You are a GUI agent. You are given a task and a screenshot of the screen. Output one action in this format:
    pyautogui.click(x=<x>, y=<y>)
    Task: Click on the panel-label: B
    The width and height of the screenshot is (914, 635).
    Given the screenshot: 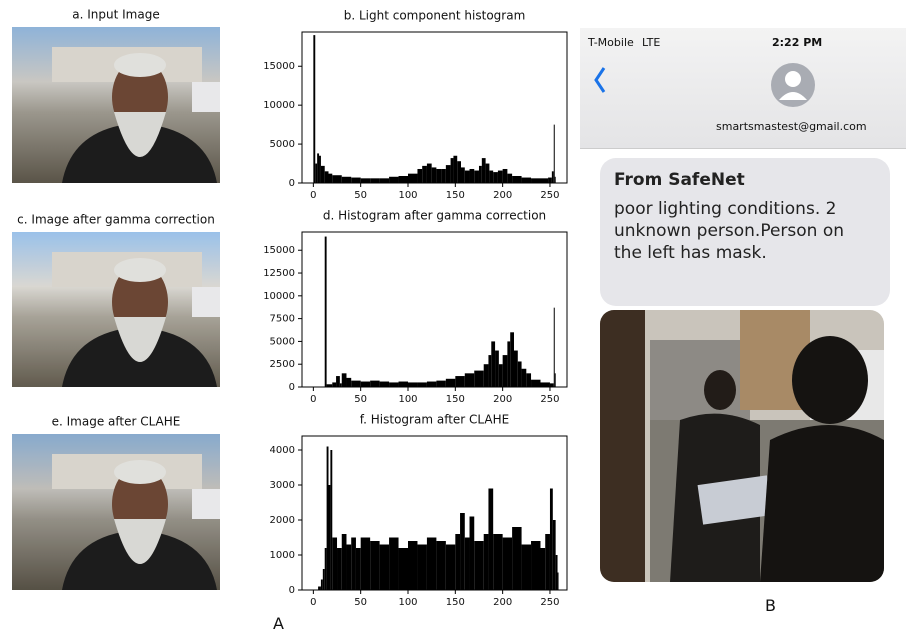 What is the action you would take?
    pyautogui.click(x=770, y=605)
    